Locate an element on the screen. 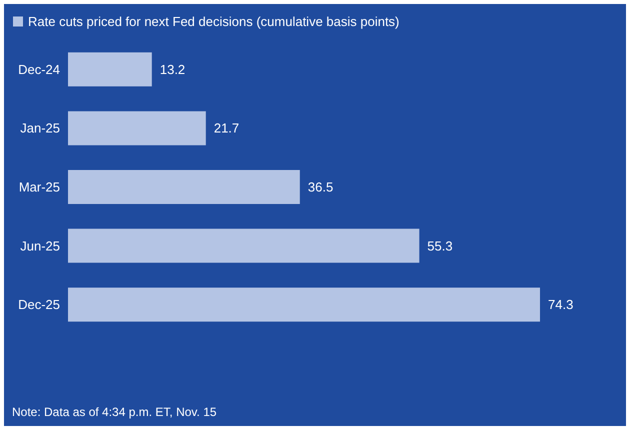 This screenshot has width=632, height=438. y-tick-label: Jun-25 is located at coordinates (40, 246).